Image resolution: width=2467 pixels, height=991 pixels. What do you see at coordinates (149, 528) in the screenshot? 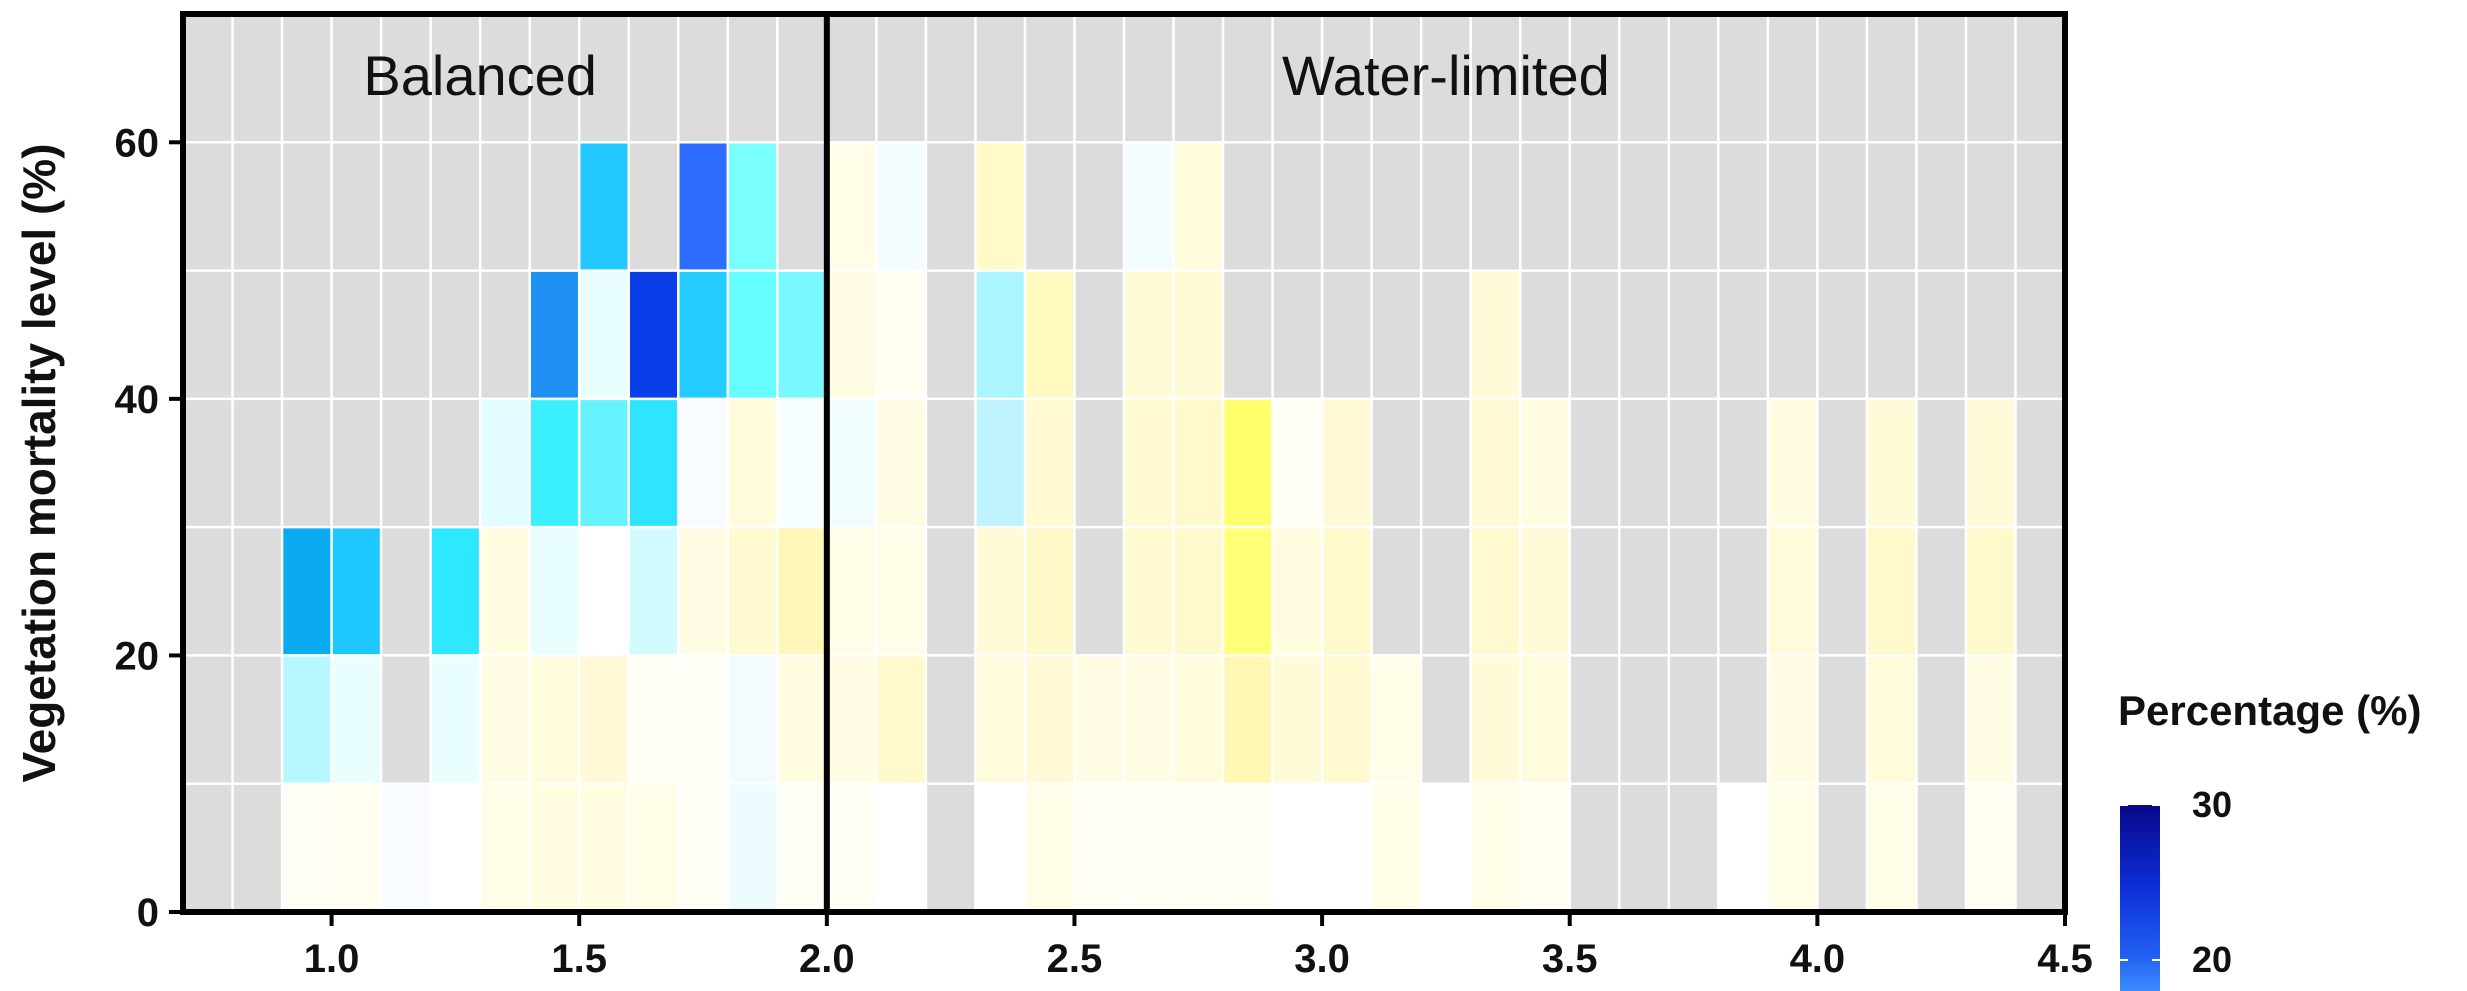
I see `y-axis-ticks: 0 20 40 60` at bounding box center [149, 528].